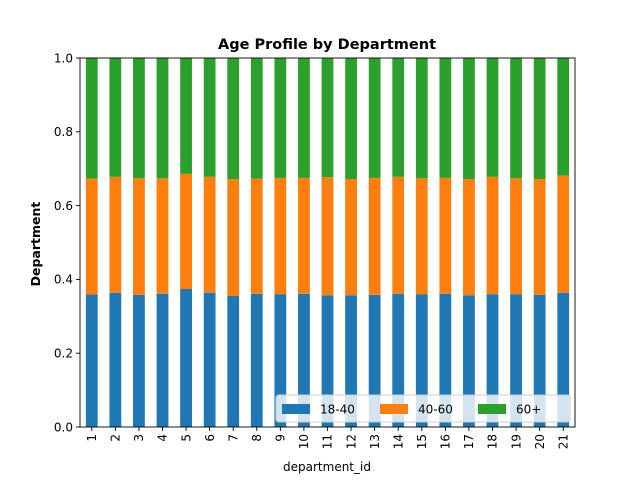 This screenshot has height=480, width=640. What do you see at coordinates (375, 441) in the screenshot?
I see `x-tick-label: 13` at bounding box center [375, 441].